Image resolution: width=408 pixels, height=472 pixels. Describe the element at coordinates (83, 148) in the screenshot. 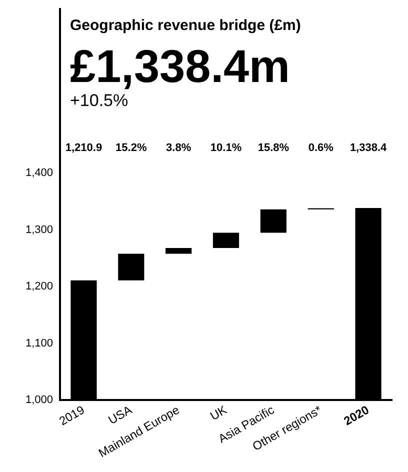

I see `data-label: 1,210.9` at that location.